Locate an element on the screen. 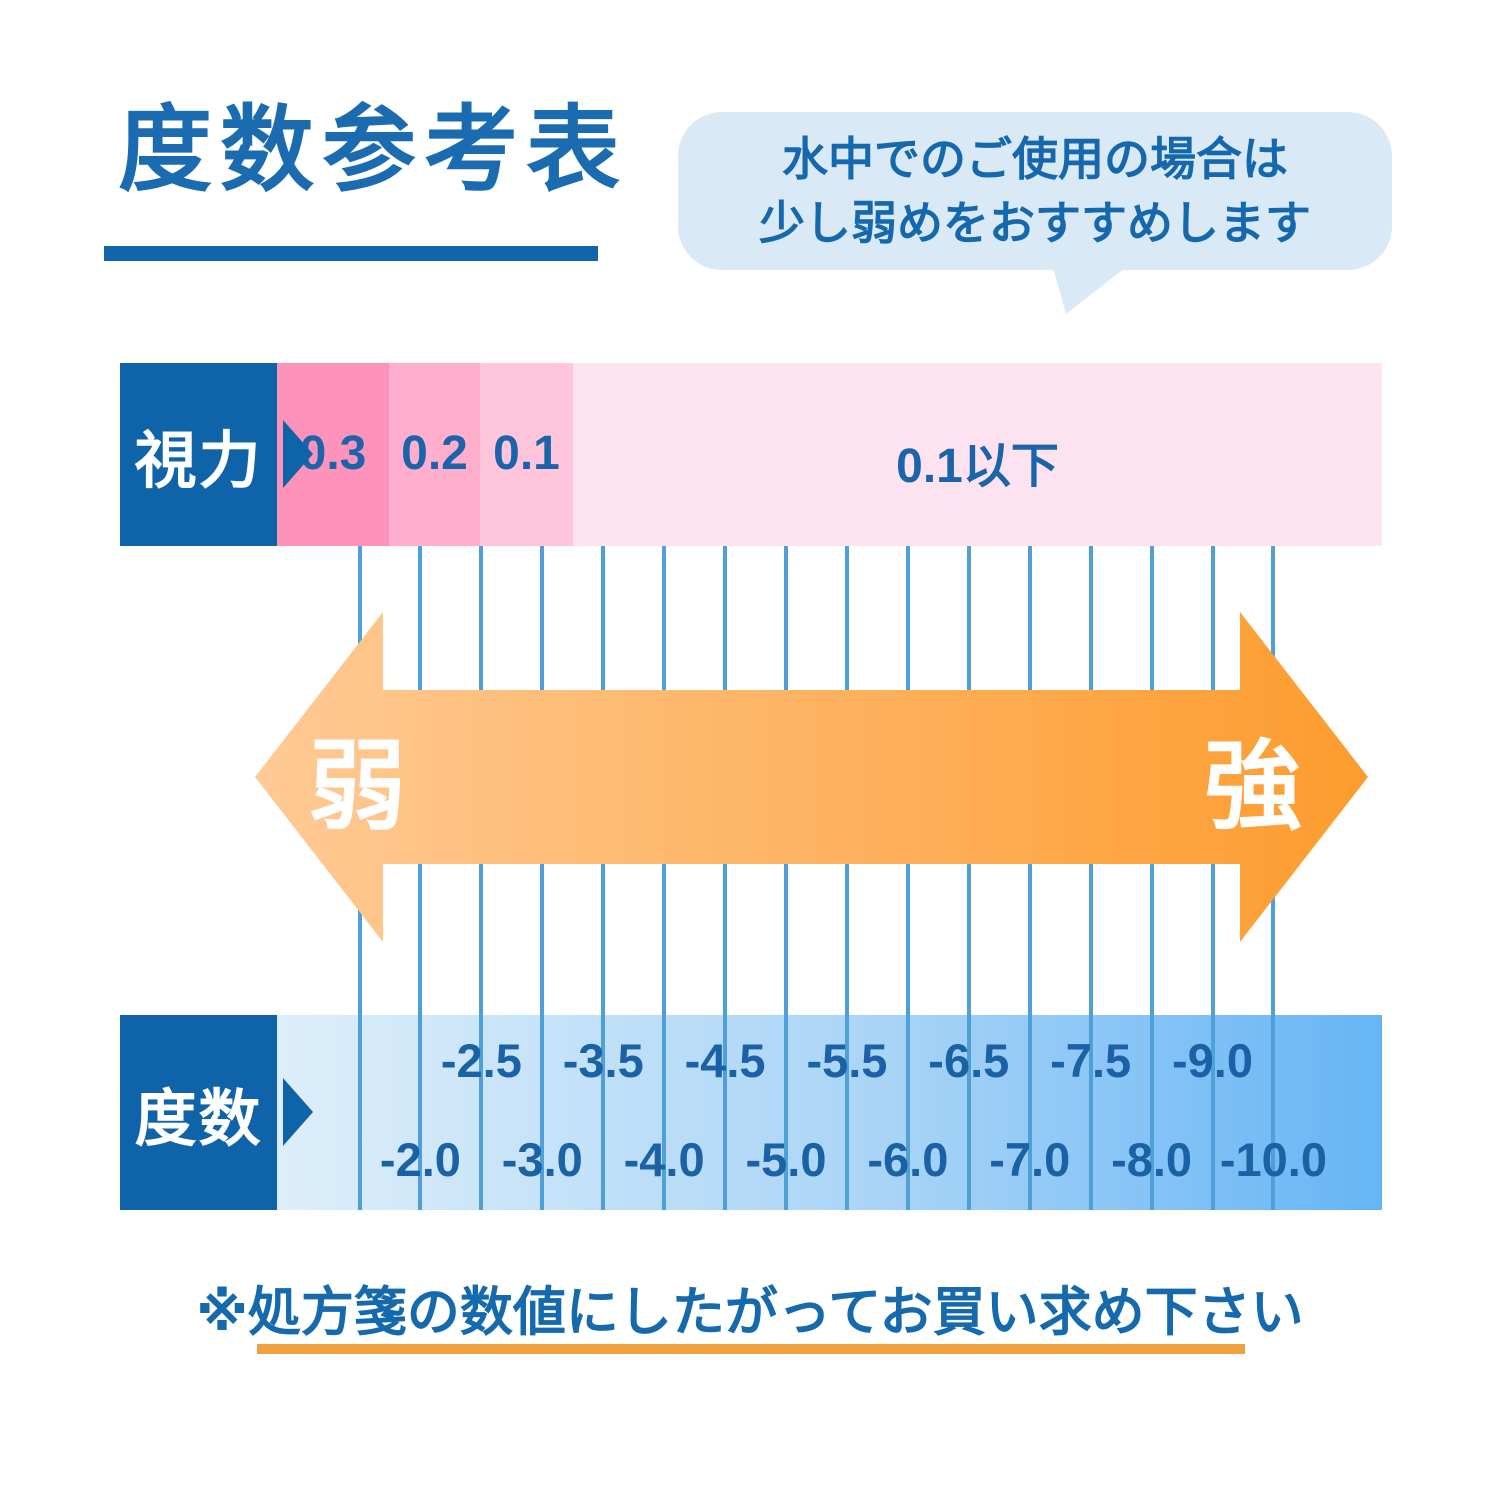 The image size is (1500, 1500). vision-label-arrow-icon is located at coordinates (298, 454).